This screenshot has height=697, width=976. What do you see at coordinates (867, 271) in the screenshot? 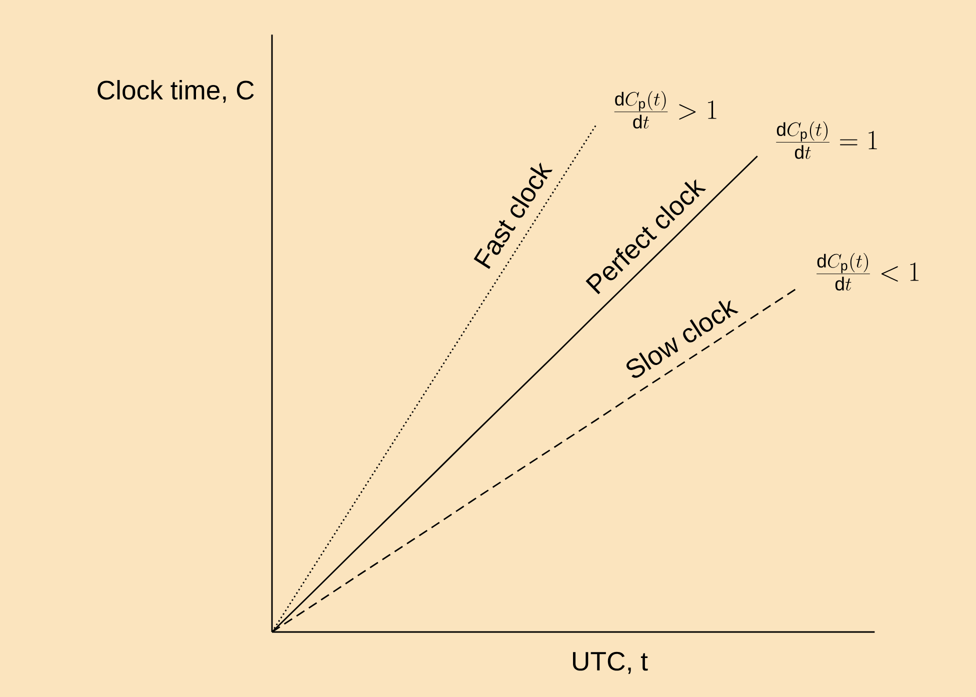
I see `annotation: $\frac{\mathrm{d}C_\mathrm{p}(t)}{\mathrm{d}t} < 1$` at bounding box center [867, 271].